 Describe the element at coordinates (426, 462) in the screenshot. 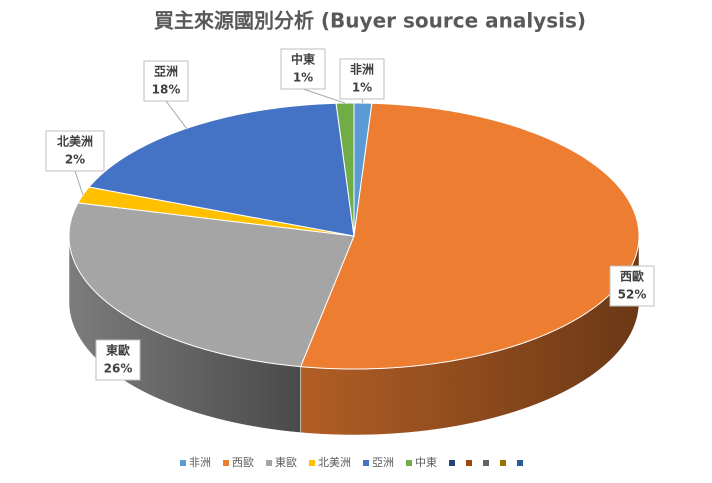

I see `legend-label: 中東` at that location.